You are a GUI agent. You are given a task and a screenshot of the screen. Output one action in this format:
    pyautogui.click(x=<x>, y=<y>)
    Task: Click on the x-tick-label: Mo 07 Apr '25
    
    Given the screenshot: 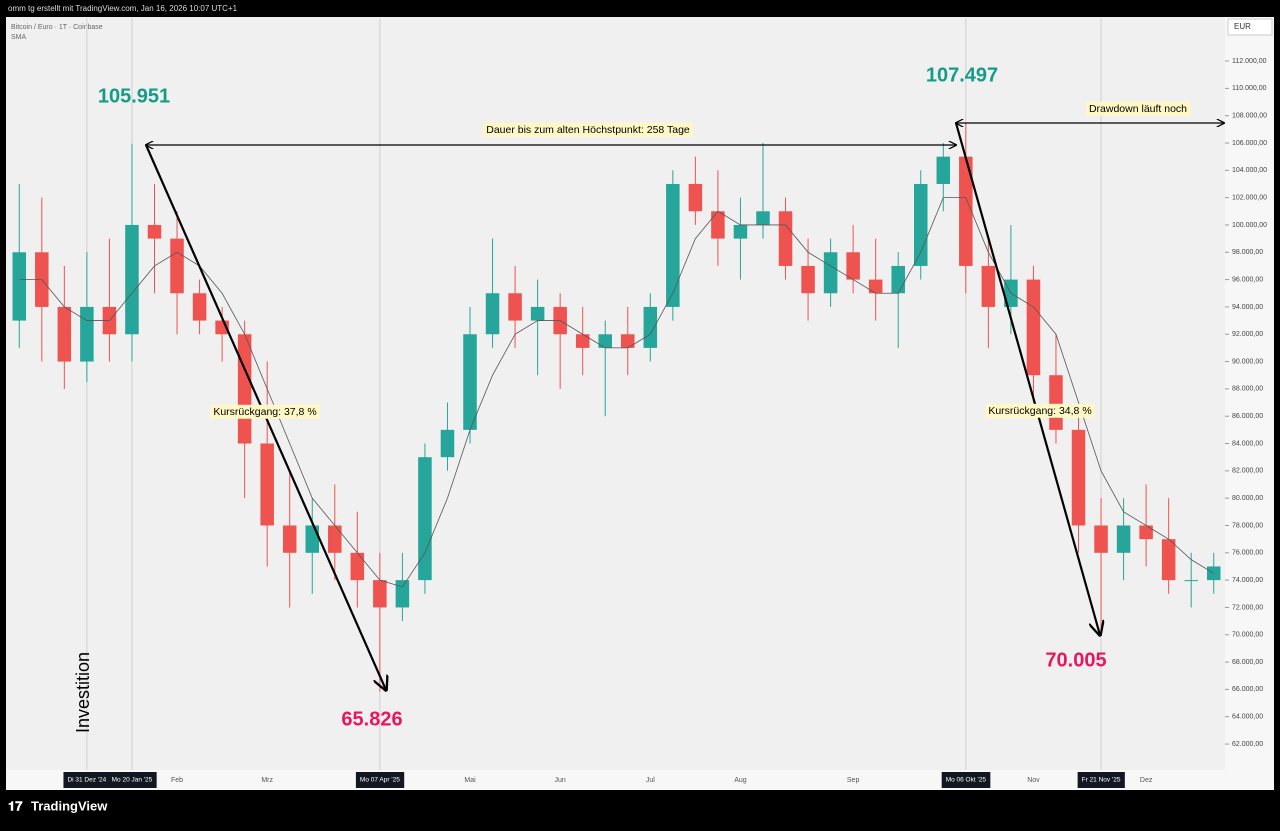 What is the action you would take?
    pyautogui.click(x=380, y=780)
    